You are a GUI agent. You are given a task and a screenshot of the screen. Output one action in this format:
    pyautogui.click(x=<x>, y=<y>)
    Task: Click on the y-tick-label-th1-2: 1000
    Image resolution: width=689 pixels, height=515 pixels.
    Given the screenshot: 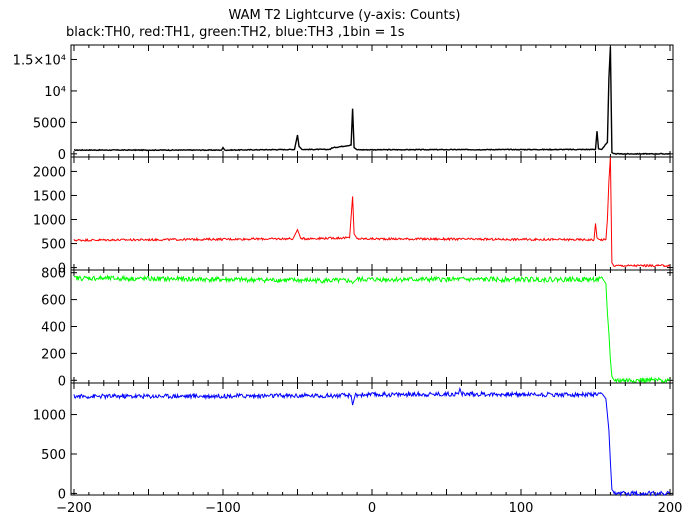 What is the action you would take?
    pyautogui.click(x=49, y=221)
    